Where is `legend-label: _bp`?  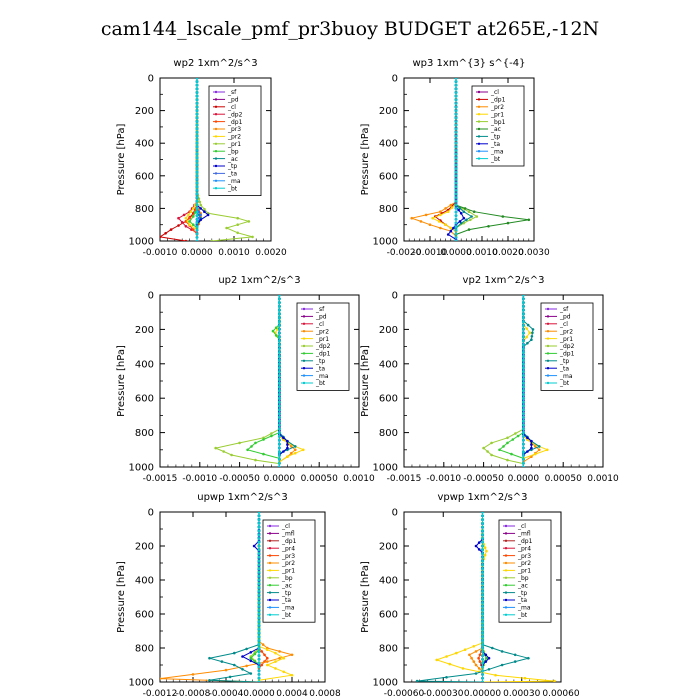 legend-label: _bp is located at coordinates (287, 578).